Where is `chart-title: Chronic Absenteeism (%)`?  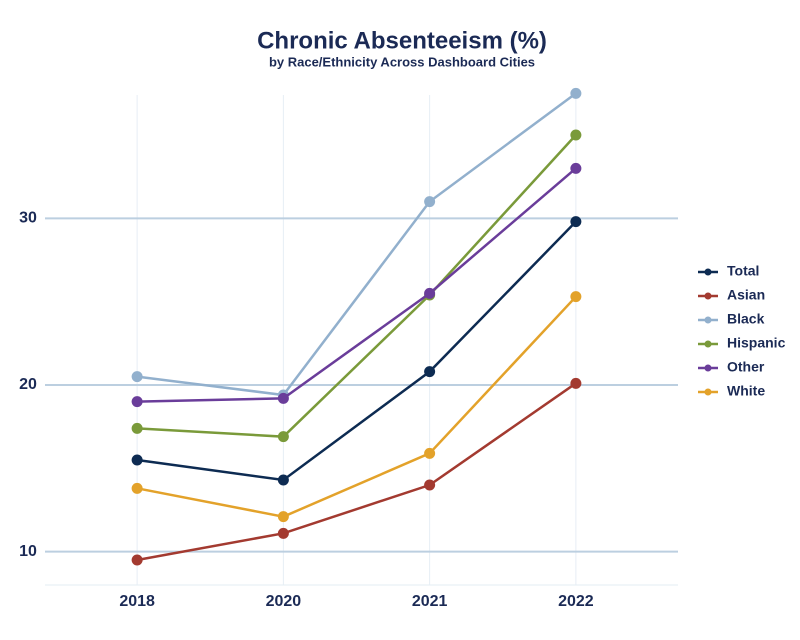 chart-title: Chronic Absenteeism (%) is located at coordinates (402, 40).